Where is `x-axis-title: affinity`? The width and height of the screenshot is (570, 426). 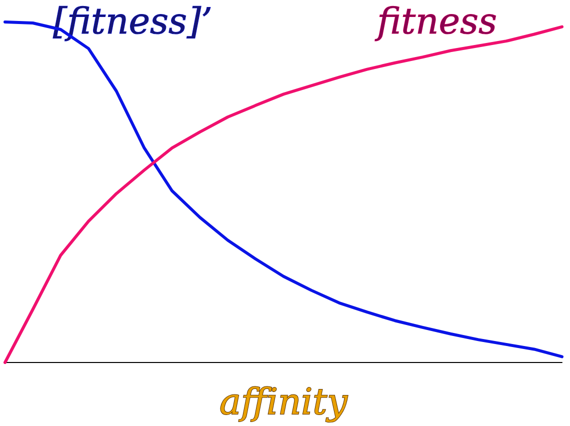 x-axis-title: affinity is located at coordinates (284, 402).